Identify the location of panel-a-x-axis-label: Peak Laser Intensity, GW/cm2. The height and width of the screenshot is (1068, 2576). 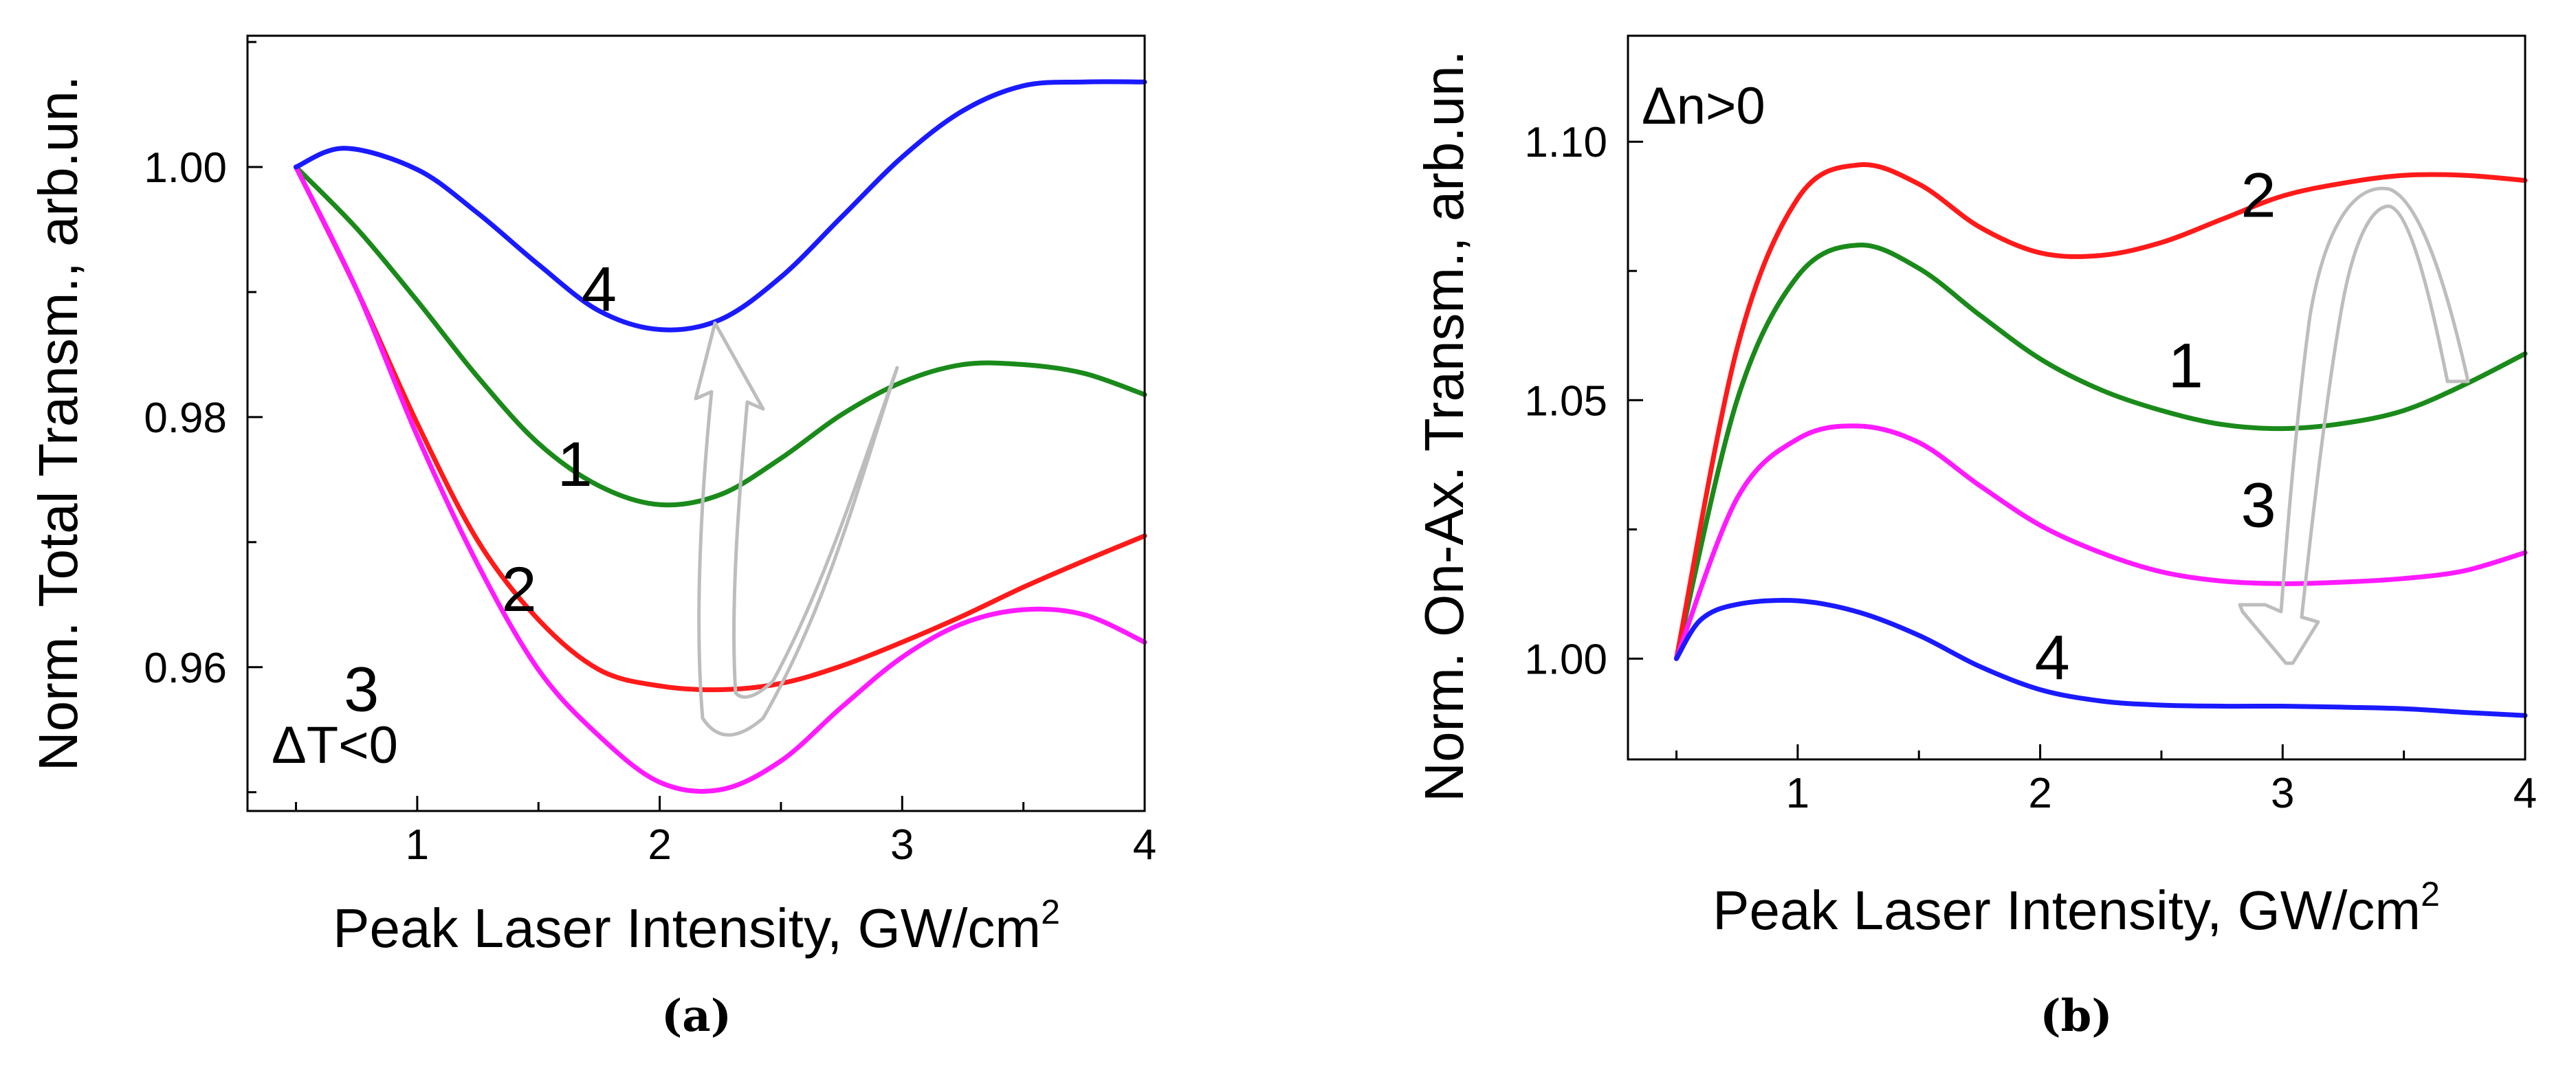
(696, 926).